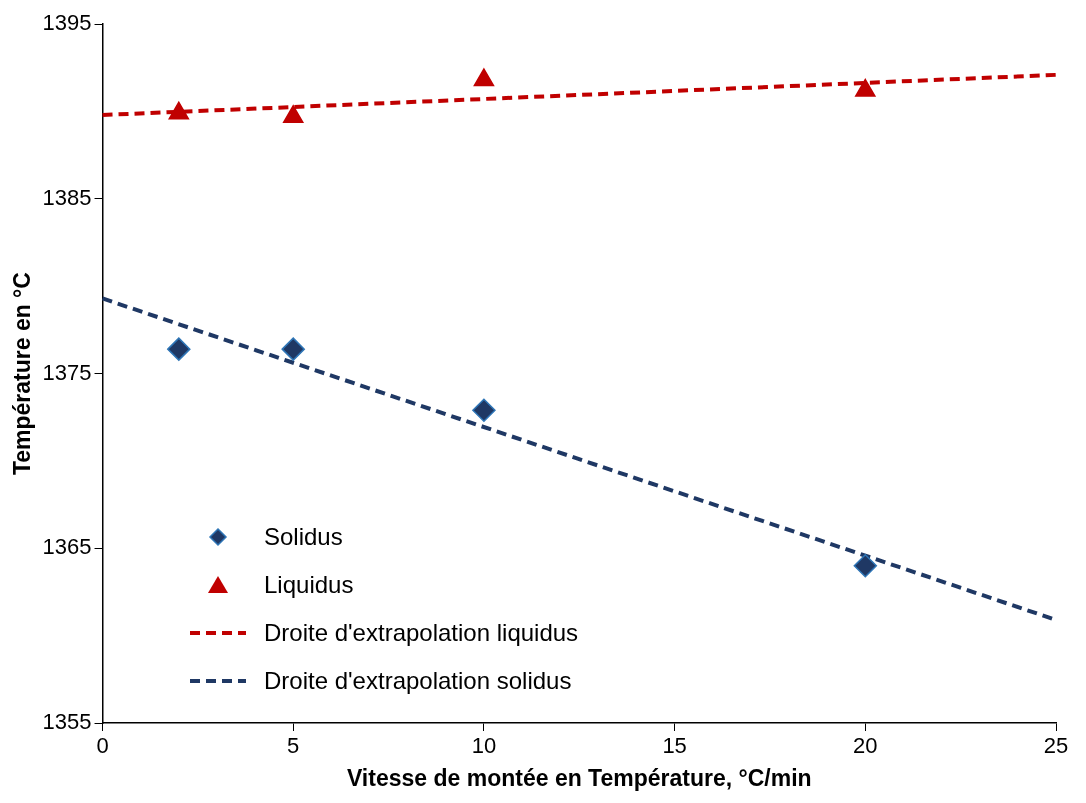 Image resolution: width=1086 pixels, height=803 pixels. I want to click on legend-label: Droite d'extrapolation solidus, so click(418, 681).